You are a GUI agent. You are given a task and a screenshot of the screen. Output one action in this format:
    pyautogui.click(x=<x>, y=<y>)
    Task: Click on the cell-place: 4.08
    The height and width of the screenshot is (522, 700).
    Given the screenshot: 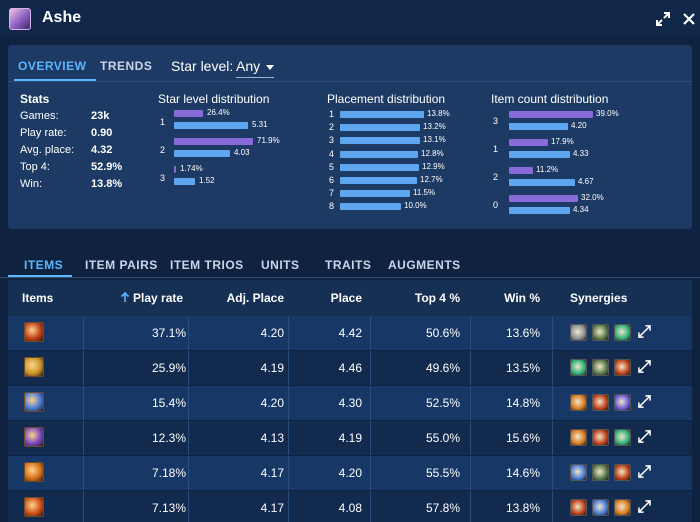 What is the action you would take?
    pyautogui.click(x=350, y=508)
    